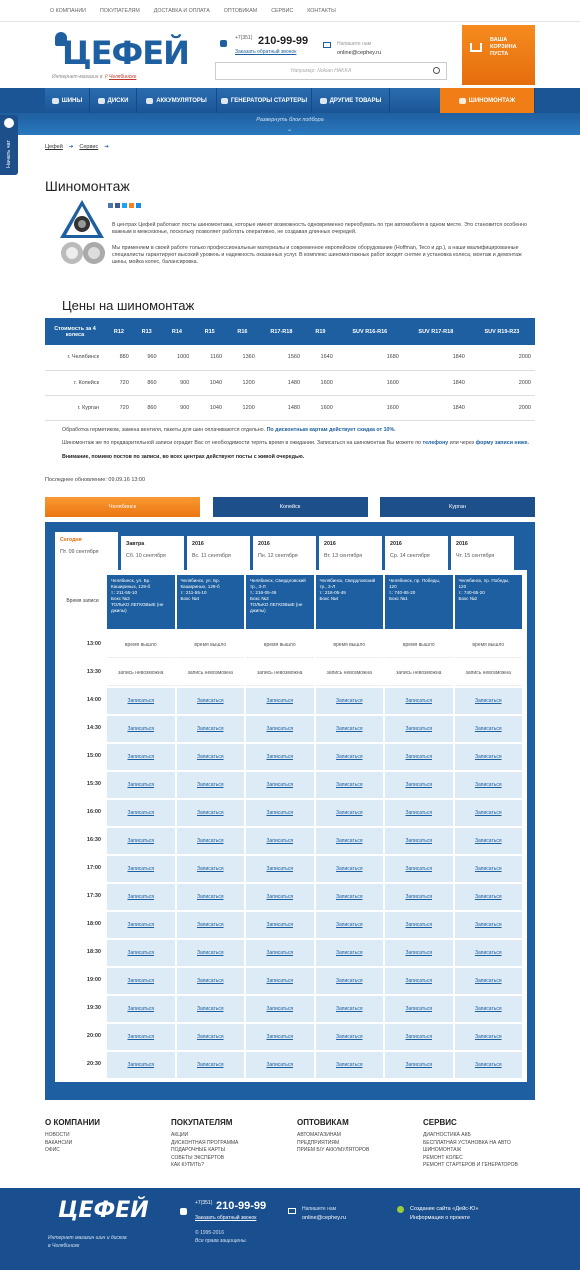 Image resolution: width=580 pixels, height=1270 pixels. What do you see at coordinates (318, 1142) in the screenshot?
I see `footer-link: ПРЕДПРИЯТИЯМ` at bounding box center [318, 1142].